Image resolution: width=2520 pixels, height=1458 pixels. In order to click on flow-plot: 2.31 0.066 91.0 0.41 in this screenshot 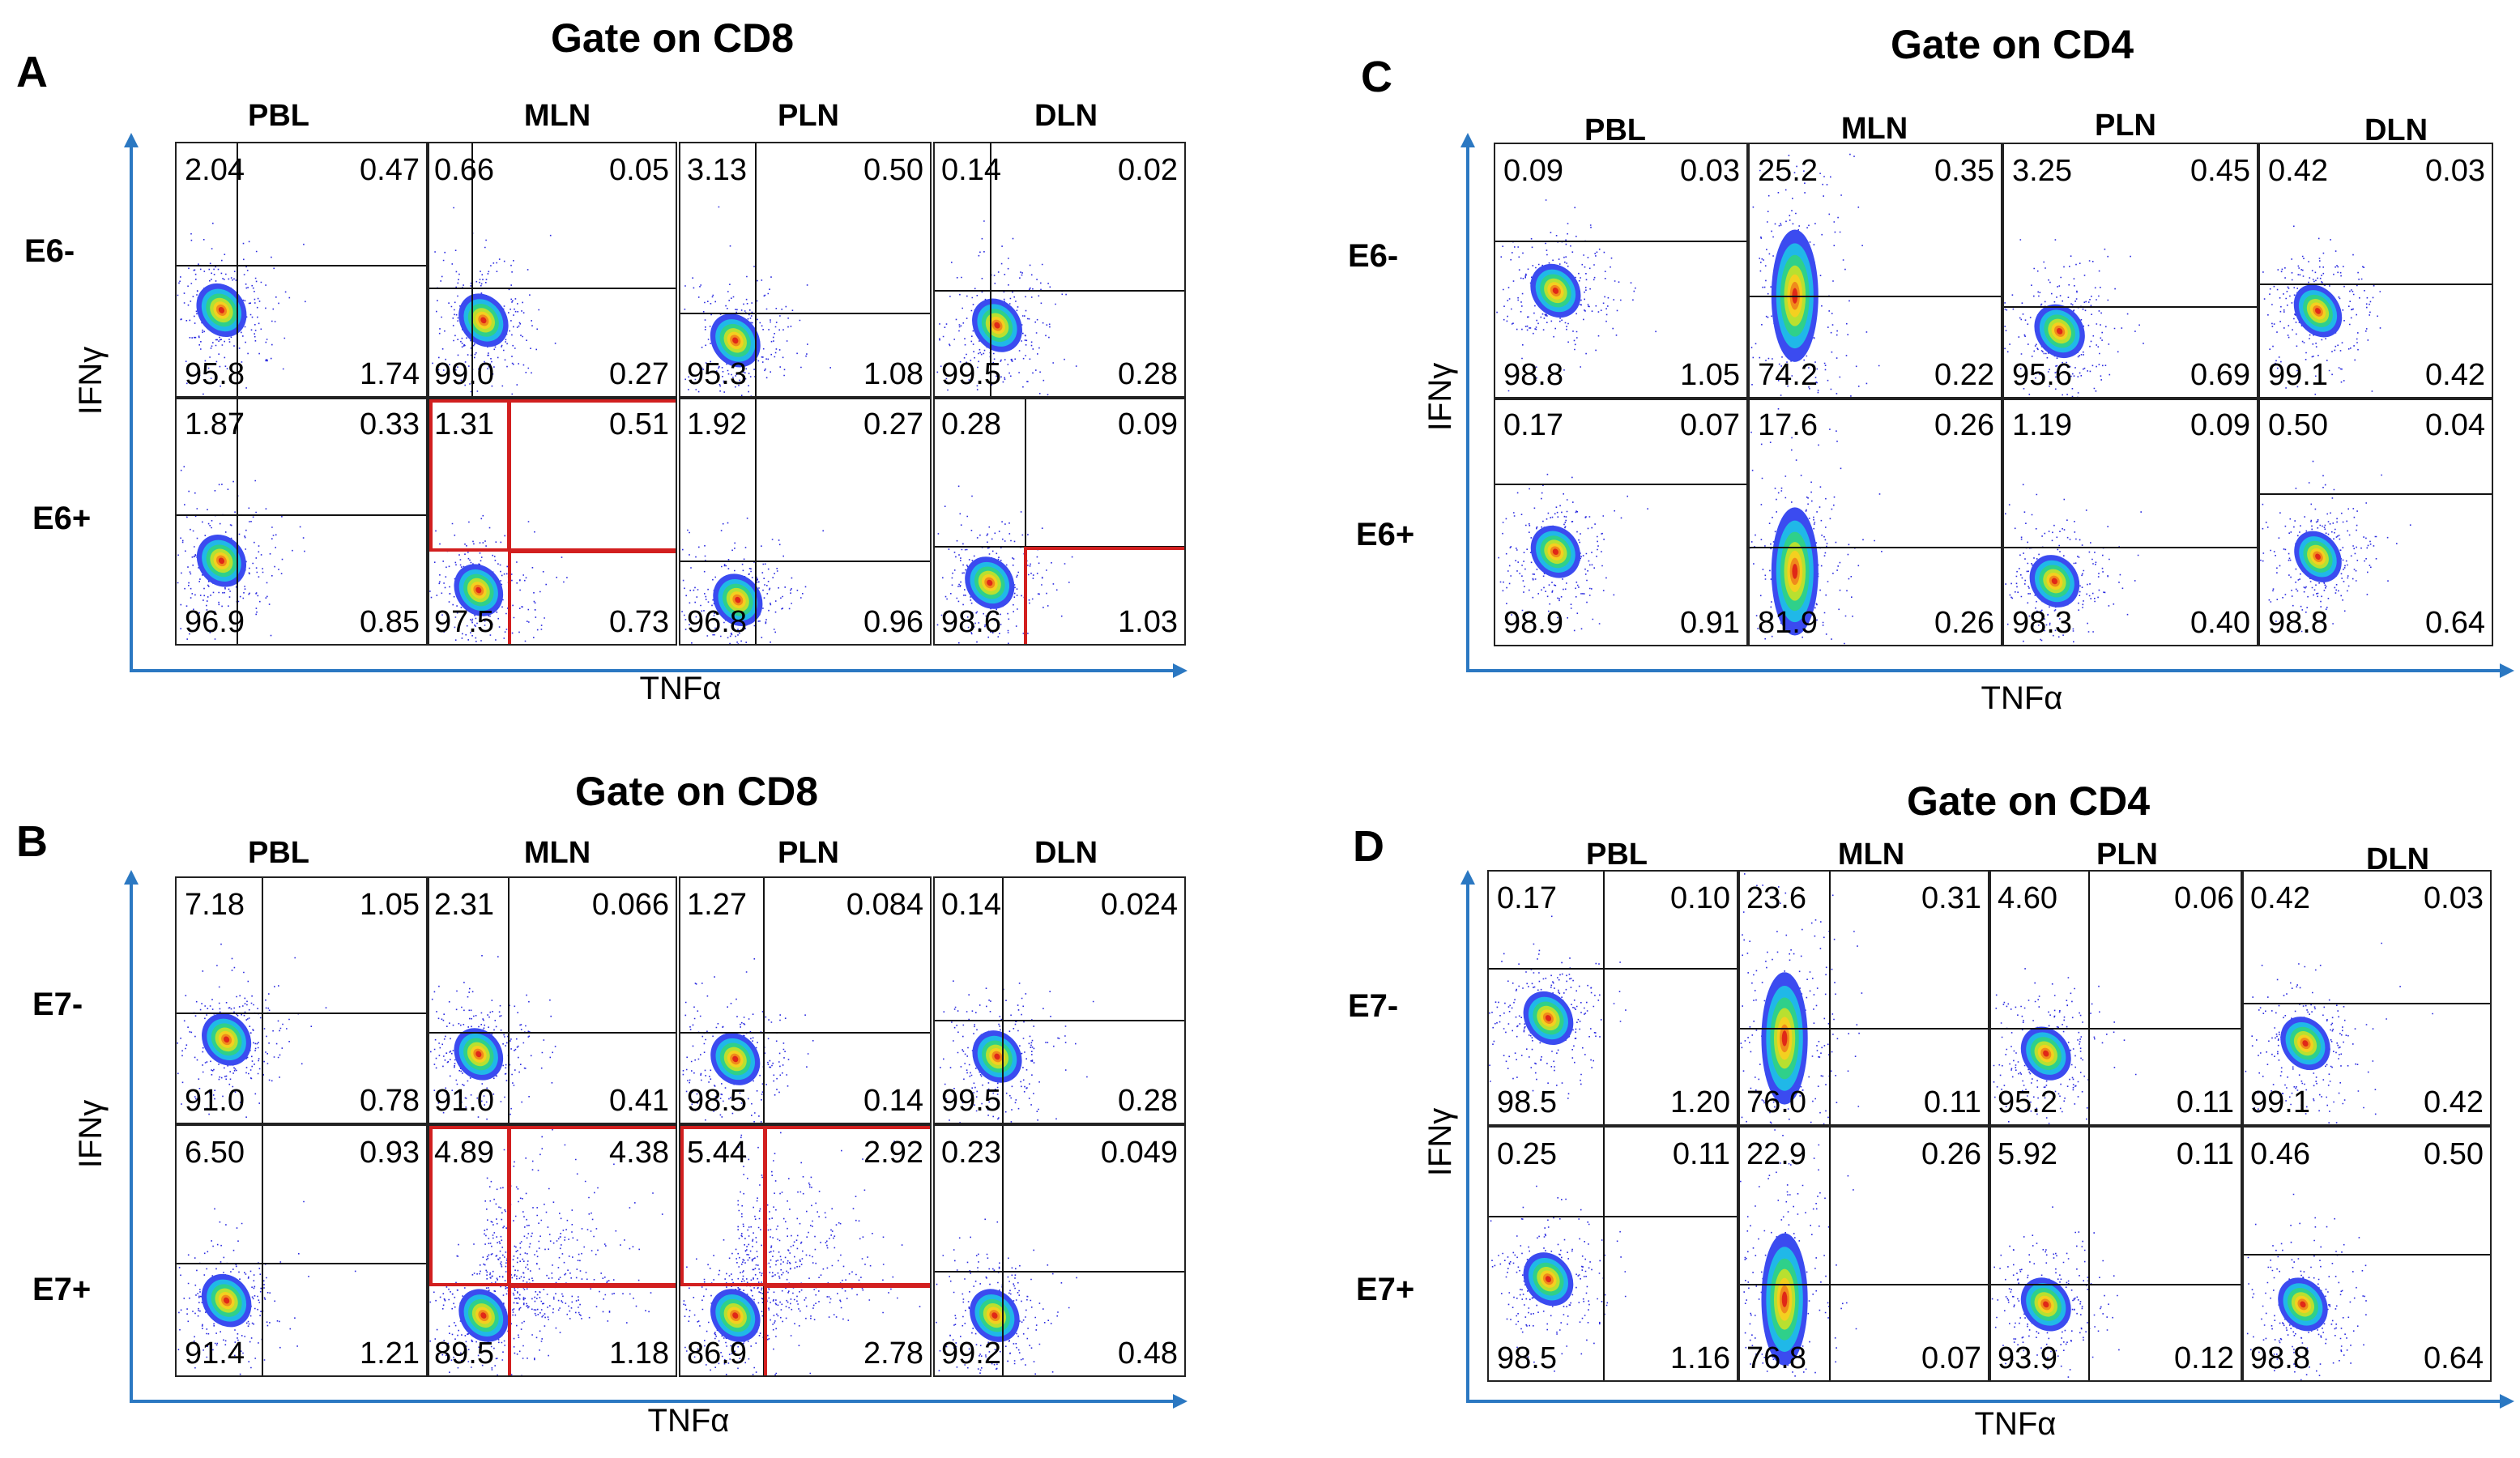, I will do `click(552, 1000)`.